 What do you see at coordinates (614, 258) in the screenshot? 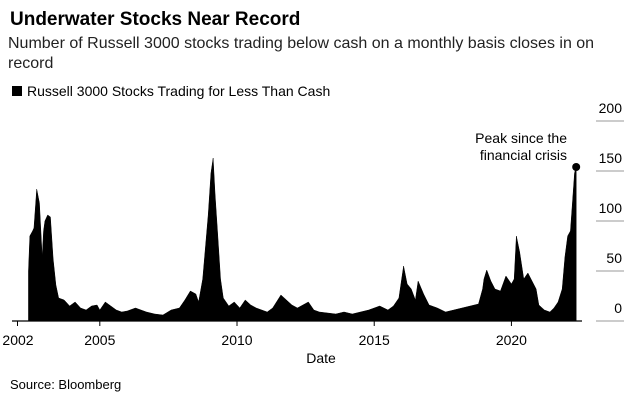
I see `y-tick-label: 50` at bounding box center [614, 258].